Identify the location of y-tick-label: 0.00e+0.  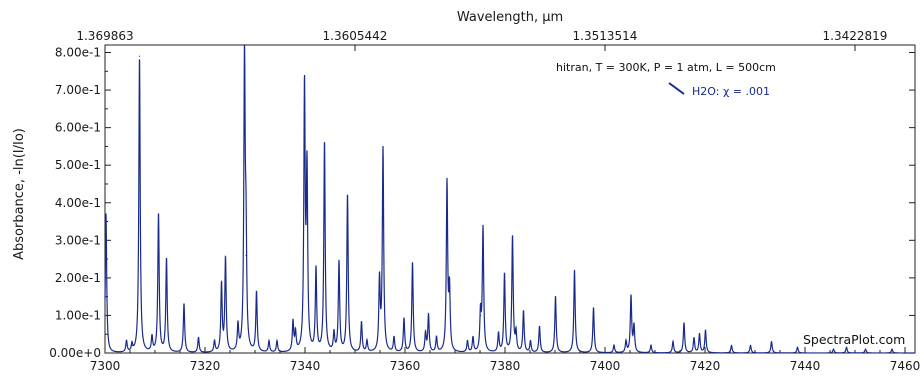
(75, 353).